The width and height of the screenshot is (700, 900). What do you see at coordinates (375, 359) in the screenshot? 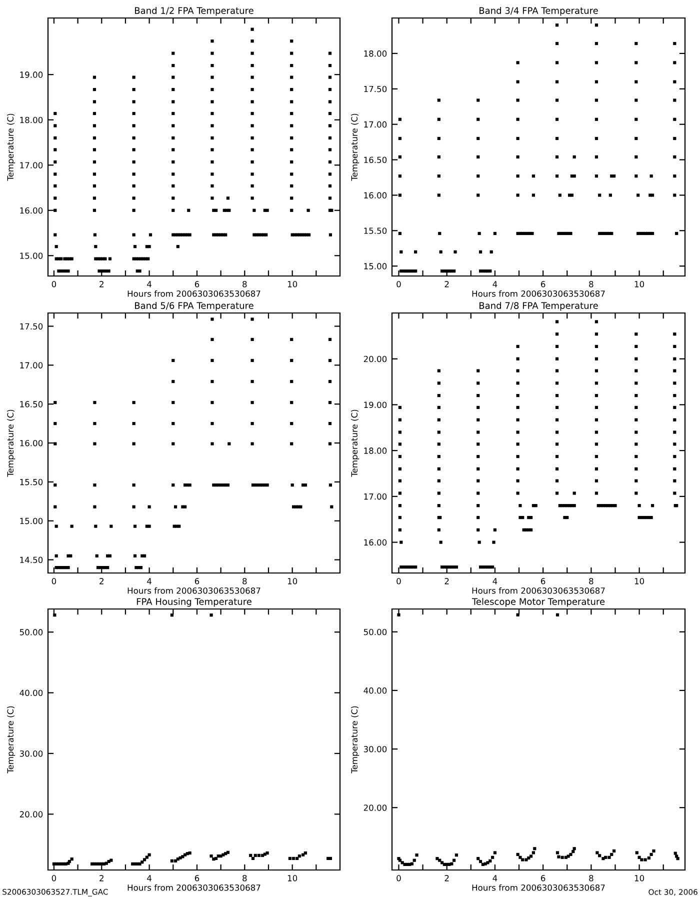
I see `y-tick-label: 20.00` at bounding box center [375, 359].